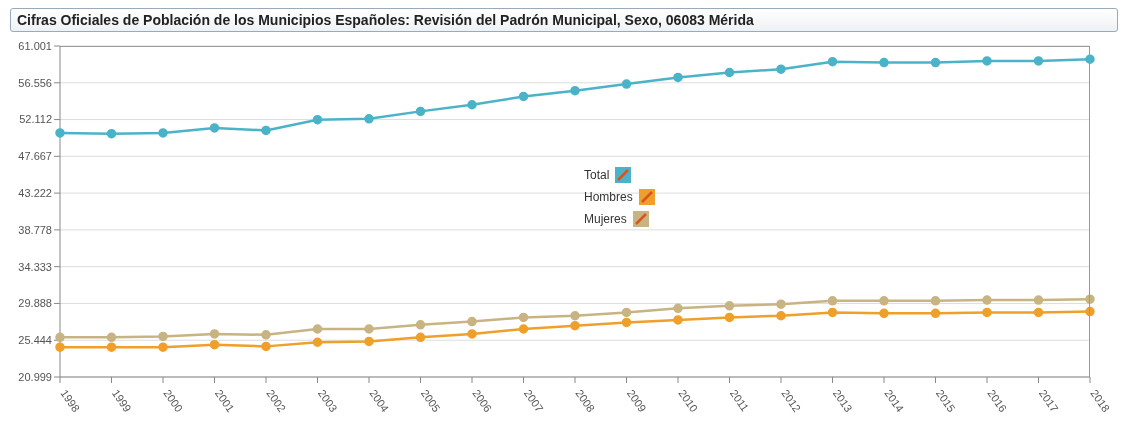 The height and width of the screenshot is (434, 1124). What do you see at coordinates (35, 45) in the screenshot?
I see `y-tick-label: 61.001` at bounding box center [35, 45].